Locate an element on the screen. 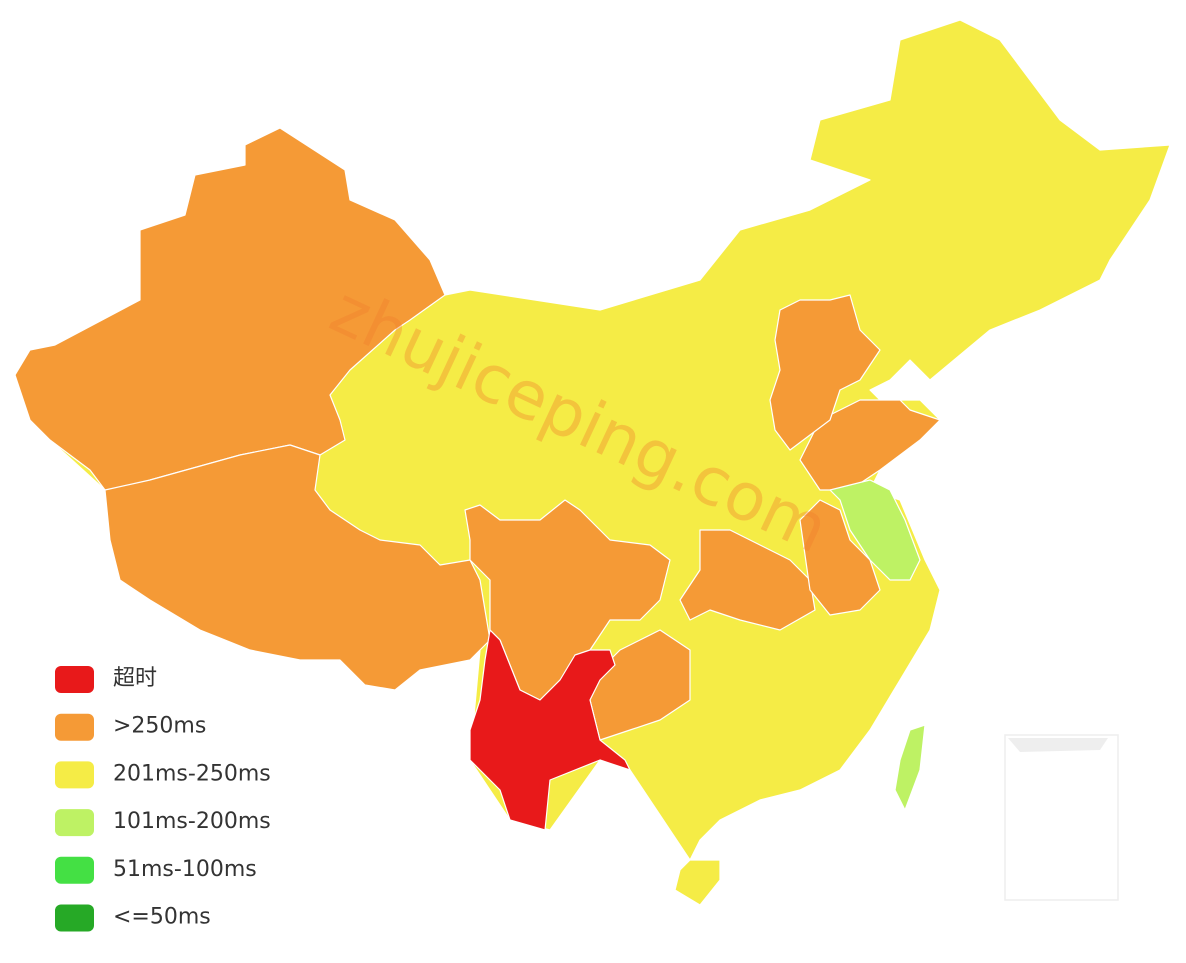 This screenshot has height=963, width=1186. hebei is located at coordinates (825, 372).